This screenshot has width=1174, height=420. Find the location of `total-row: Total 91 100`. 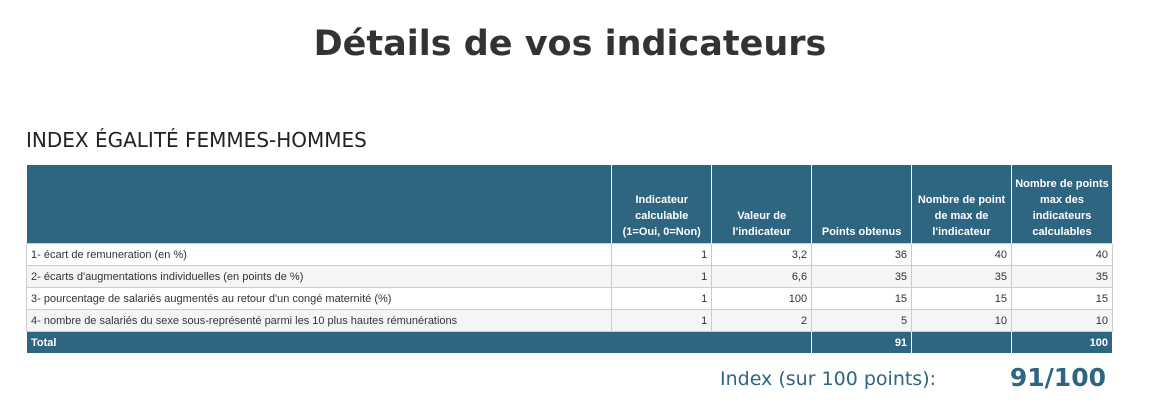

total-row: Total 91 100 is located at coordinates (569, 342).